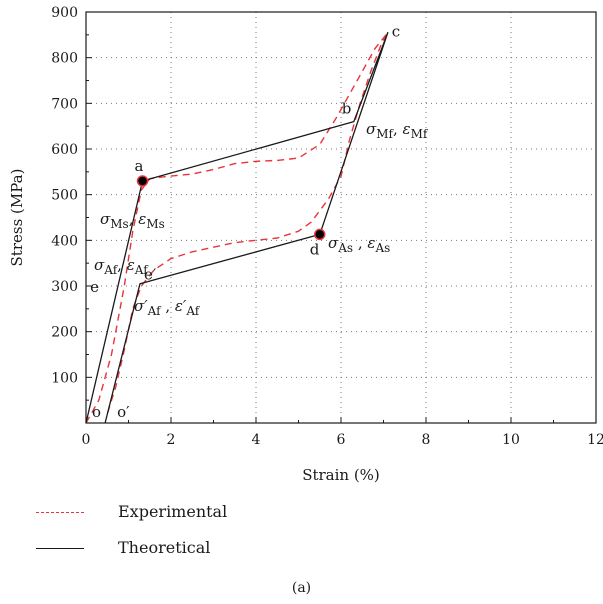 The height and width of the screenshot is (604, 603). Describe the element at coordinates (397, 130) in the screenshot. I see `math-label-mf: σMf, εMf` at that location.